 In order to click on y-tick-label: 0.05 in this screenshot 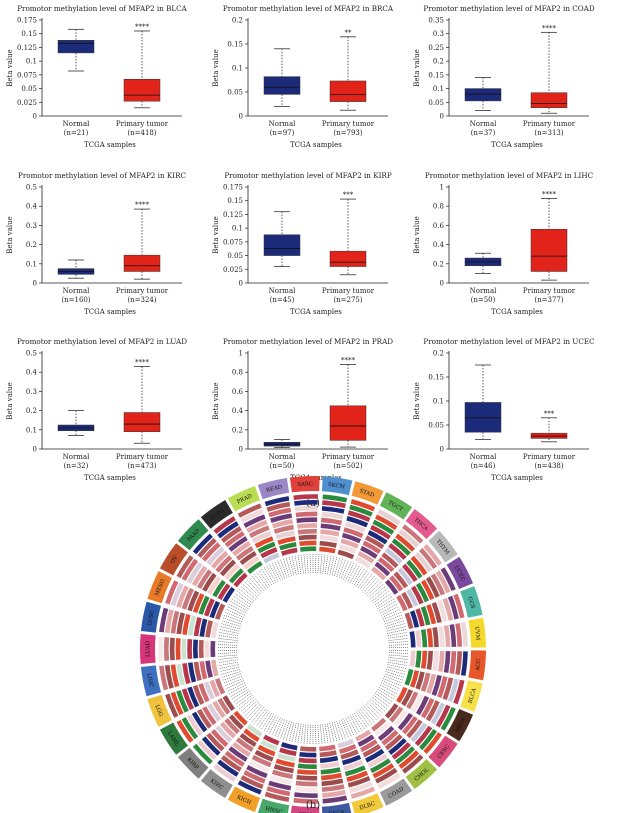, I will do `click(436, 103)`.